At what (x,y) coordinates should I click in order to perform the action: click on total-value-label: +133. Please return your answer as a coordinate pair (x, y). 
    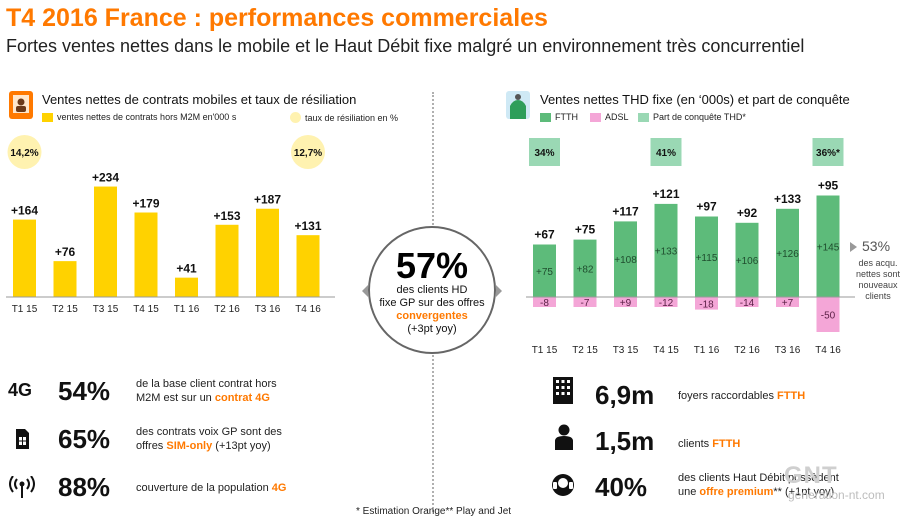
    Looking at the image, I should click on (787, 199).